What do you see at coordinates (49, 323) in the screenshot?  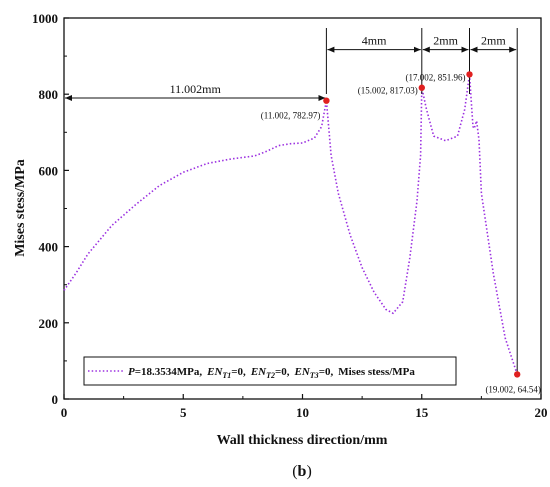 I see `y-tick-label: 200` at bounding box center [49, 323].